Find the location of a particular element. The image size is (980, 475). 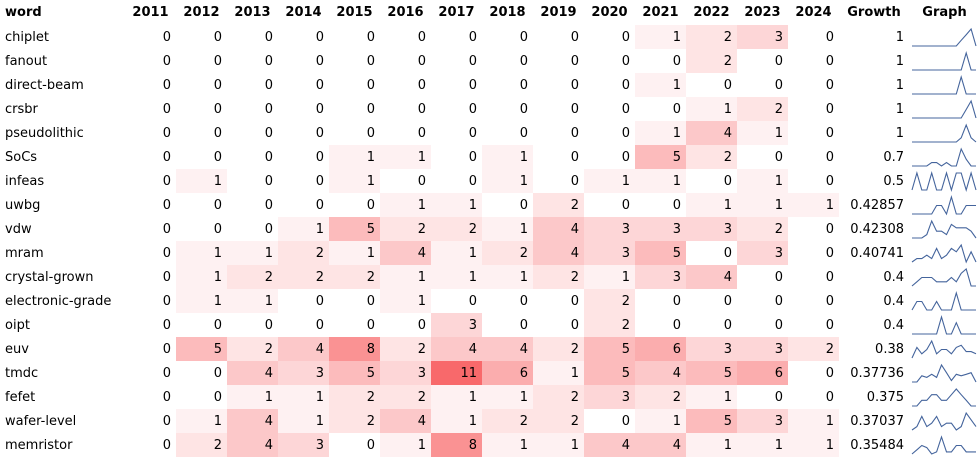

column-header: 2024 is located at coordinates (813, 12).